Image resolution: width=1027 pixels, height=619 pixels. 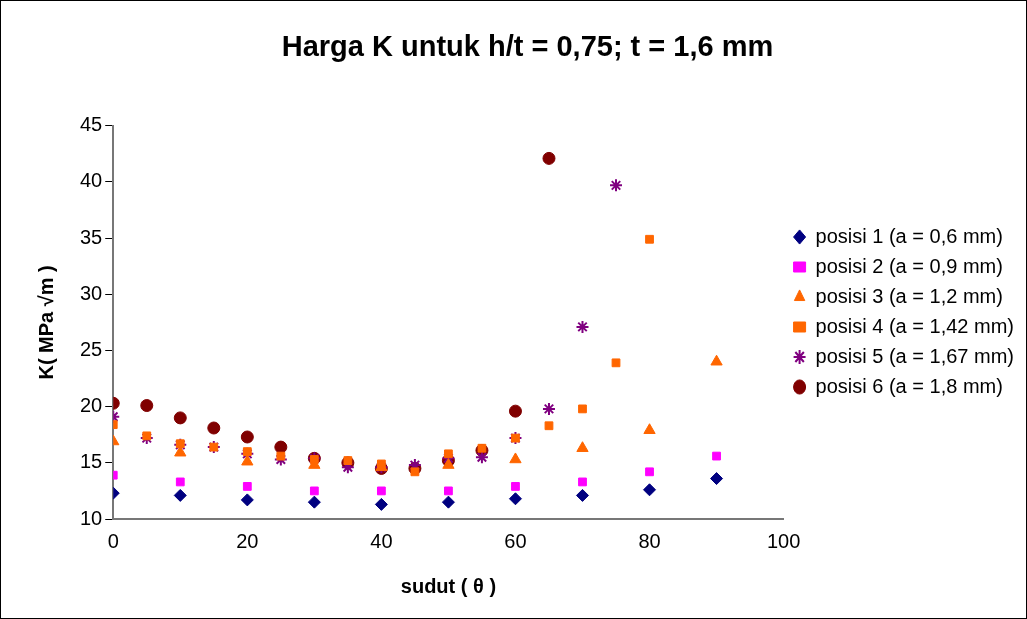 I want to click on y-tick-label: 10, so click(x=91, y=517).